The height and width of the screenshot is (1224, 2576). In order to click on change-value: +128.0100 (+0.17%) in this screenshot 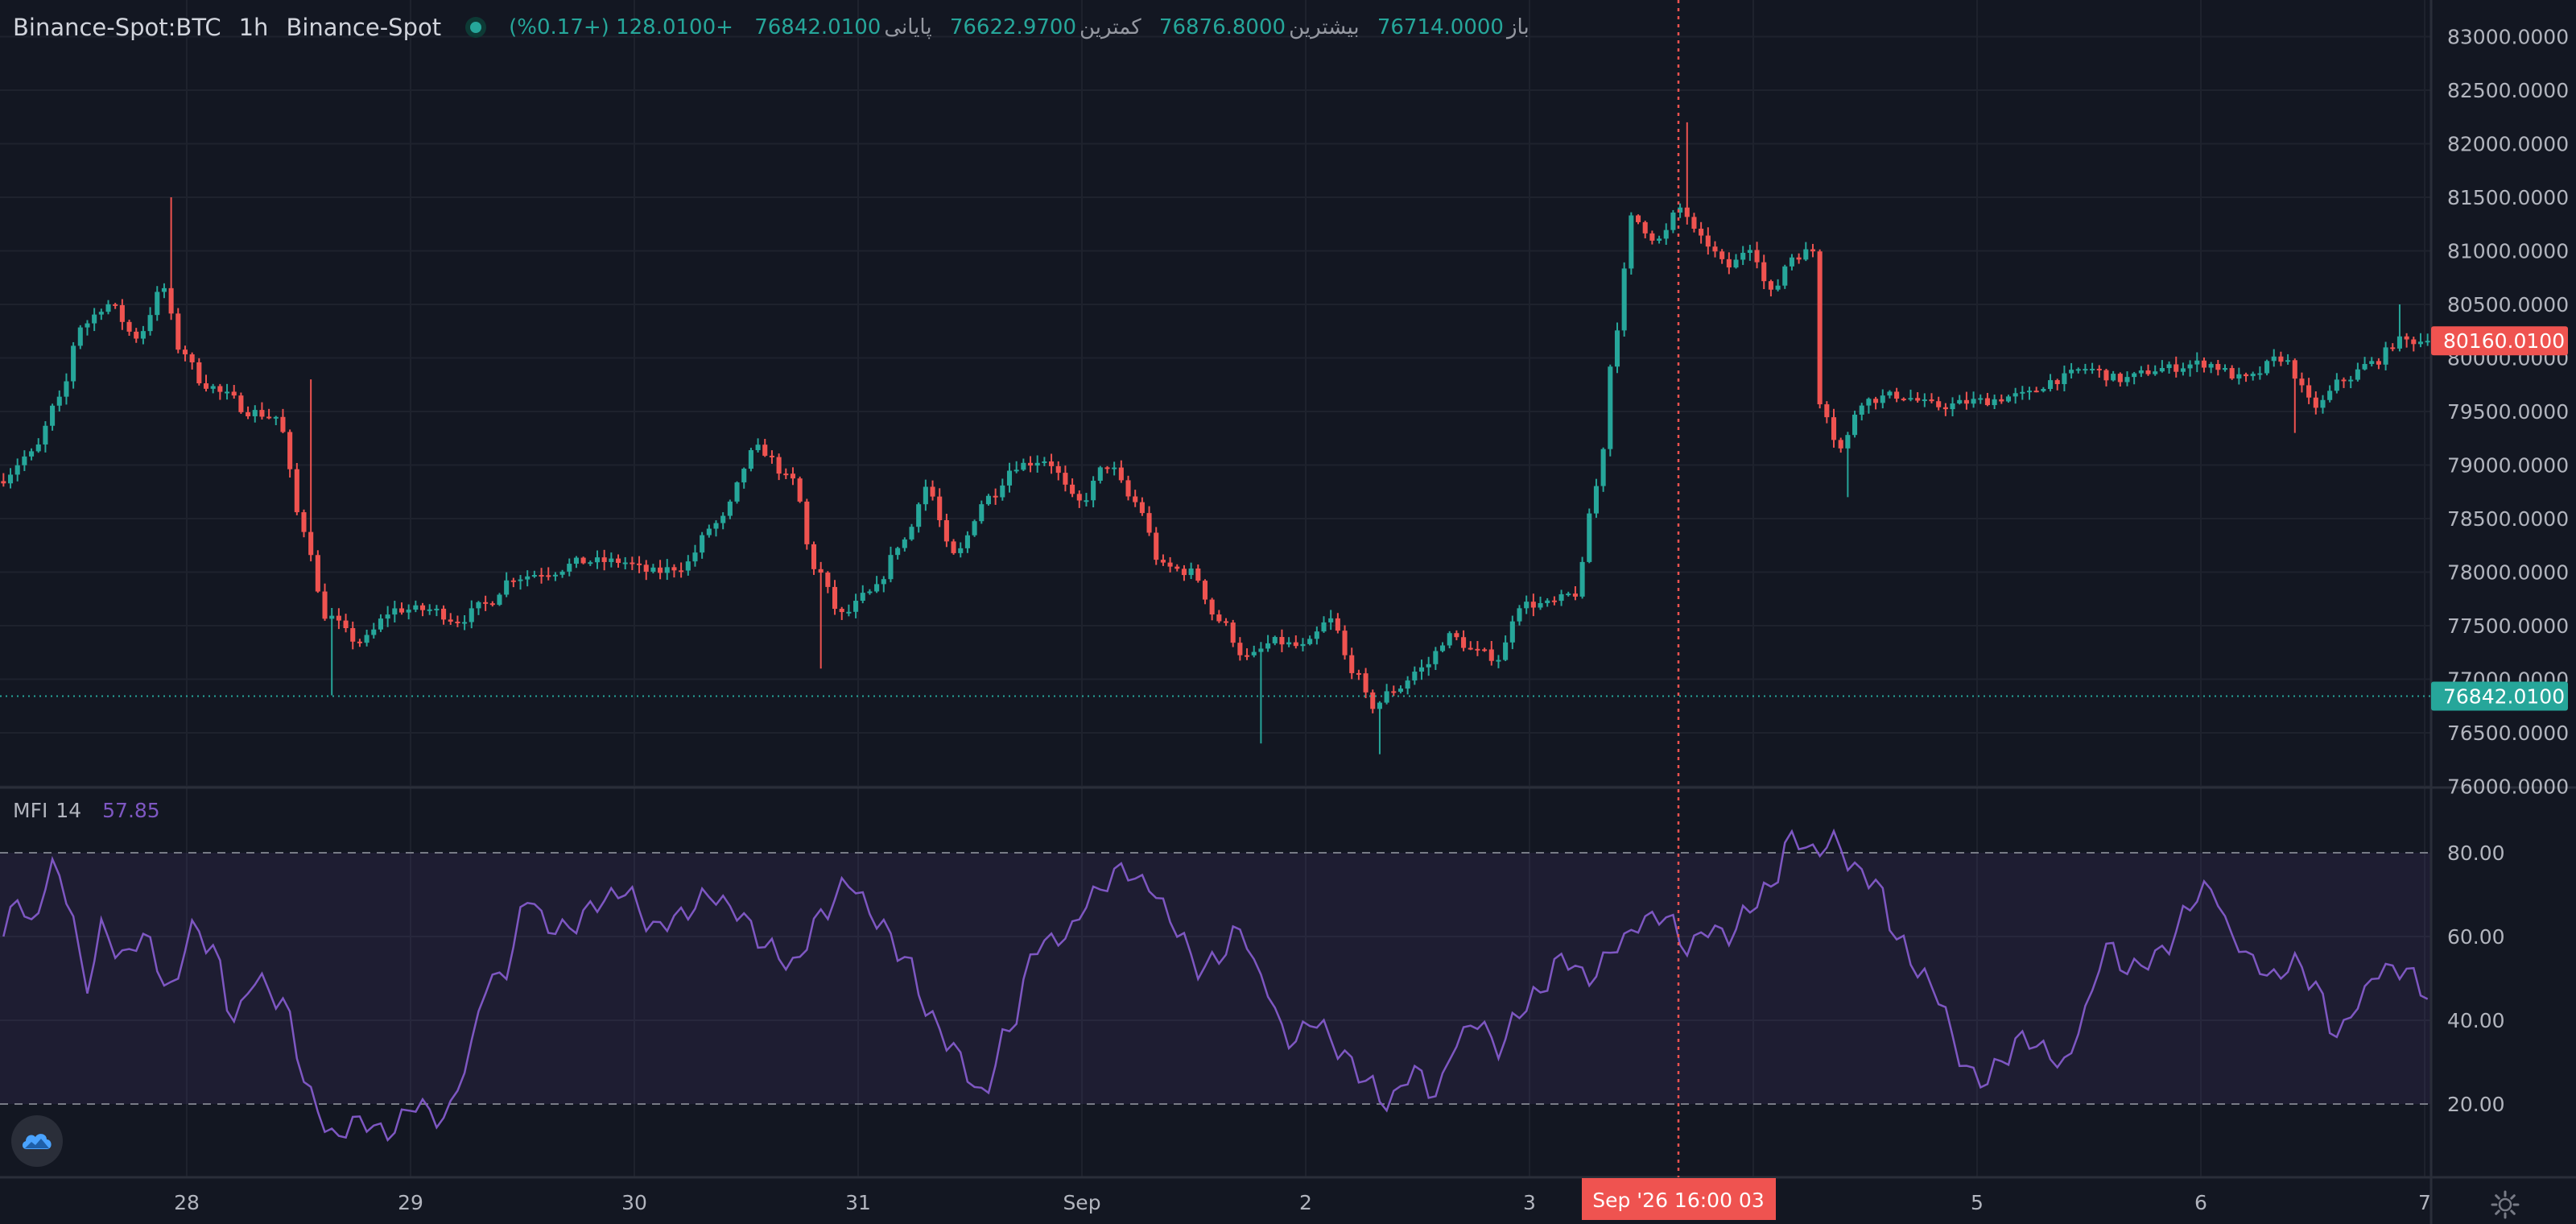, I will do `click(621, 27)`.